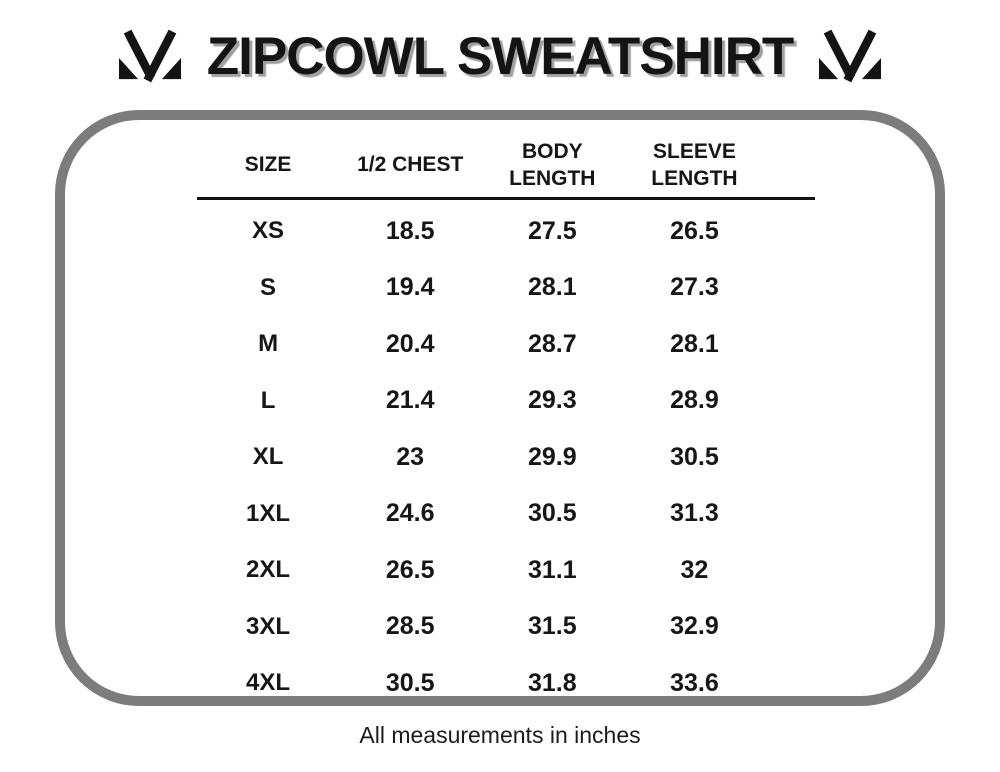  What do you see at coordinates (268, 513) in the screenshot?
I see `size-label: 1XL` at bounding box center [268, 513].